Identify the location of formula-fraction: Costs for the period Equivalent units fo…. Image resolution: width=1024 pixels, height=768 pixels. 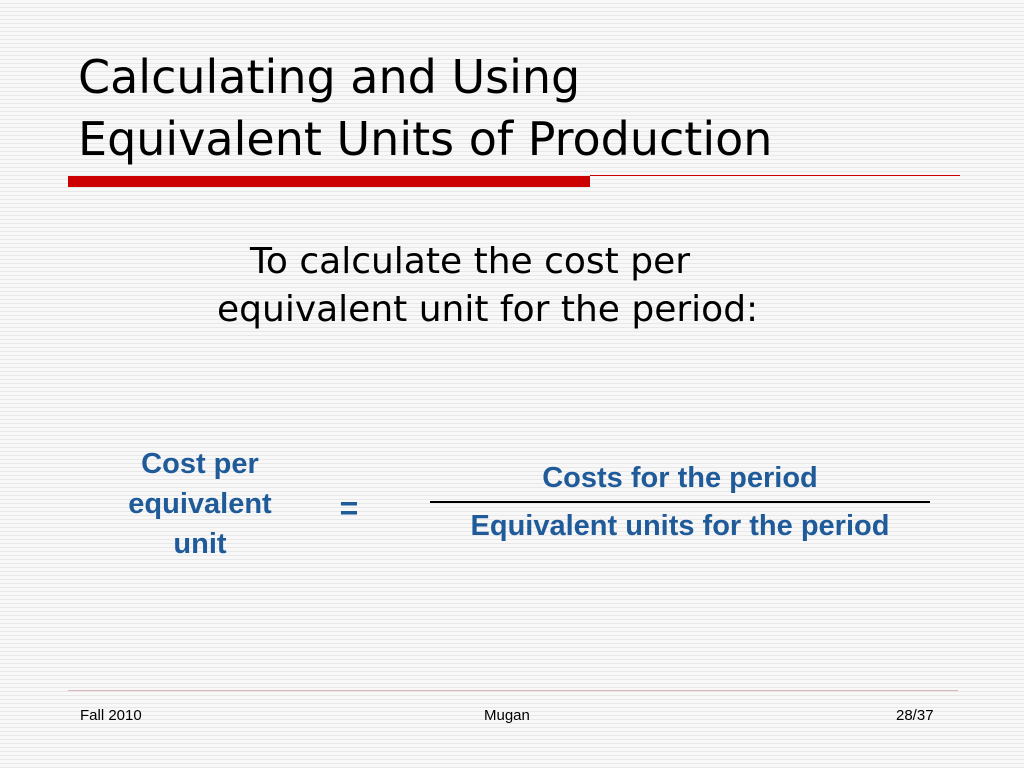
(680, 502).